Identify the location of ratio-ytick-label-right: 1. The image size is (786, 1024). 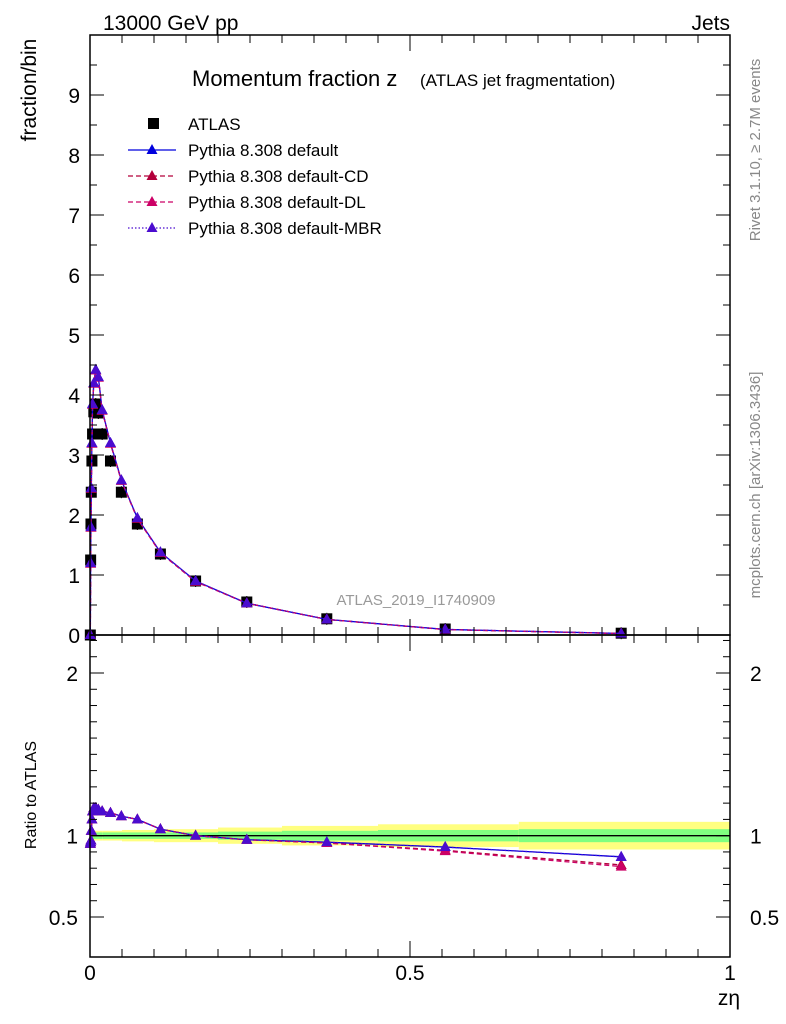
(756, 837).